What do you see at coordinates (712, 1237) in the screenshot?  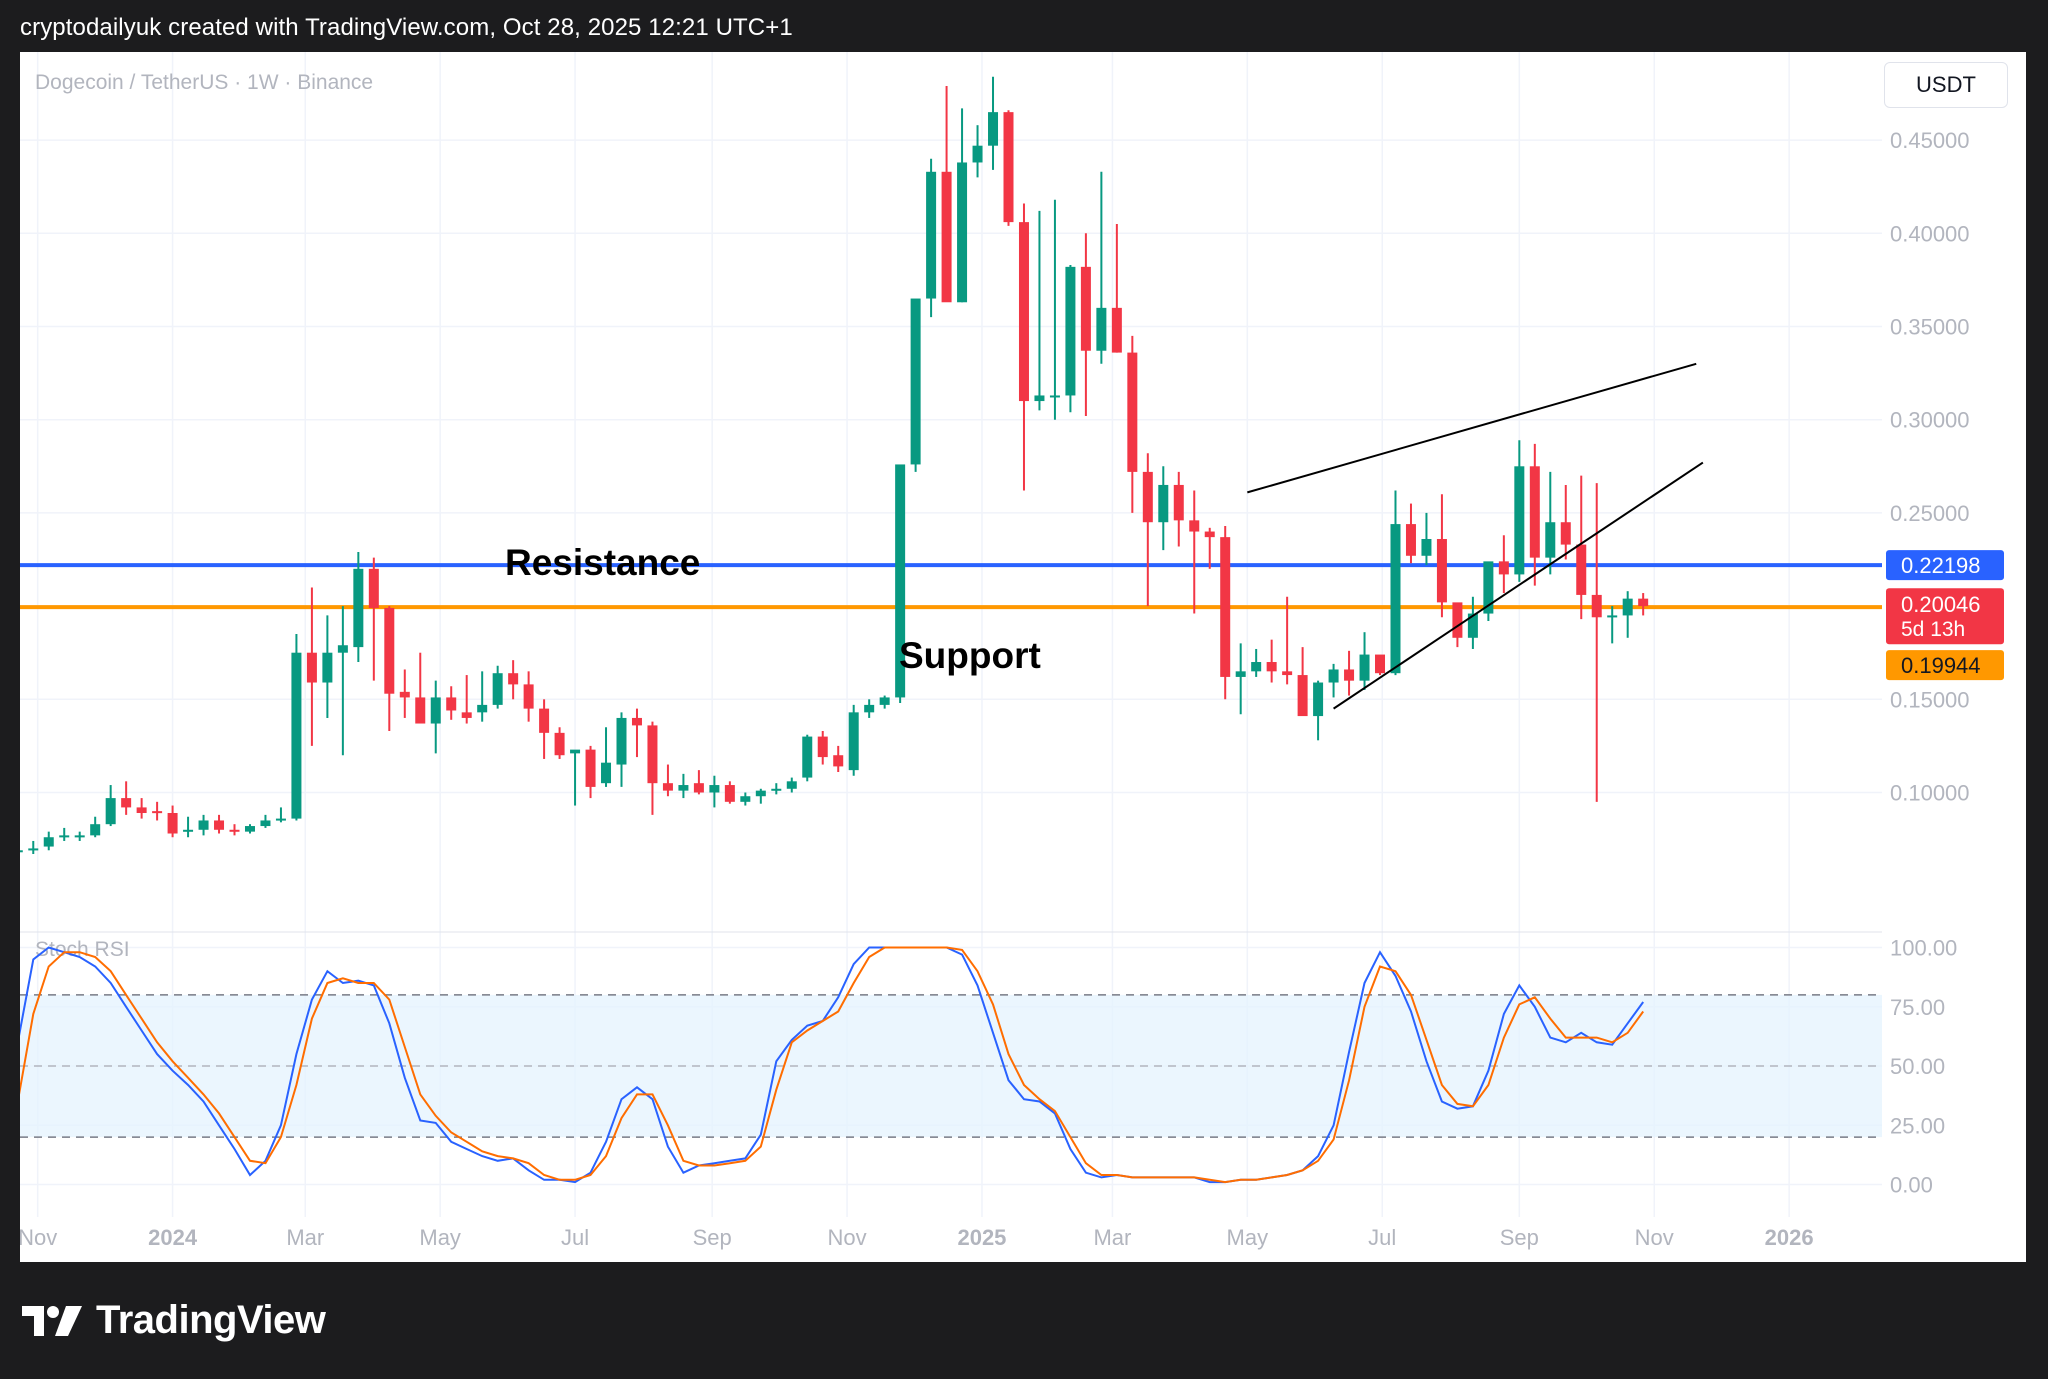 I see `time-axis-label: Sep` at bounding box center [712, 1237].